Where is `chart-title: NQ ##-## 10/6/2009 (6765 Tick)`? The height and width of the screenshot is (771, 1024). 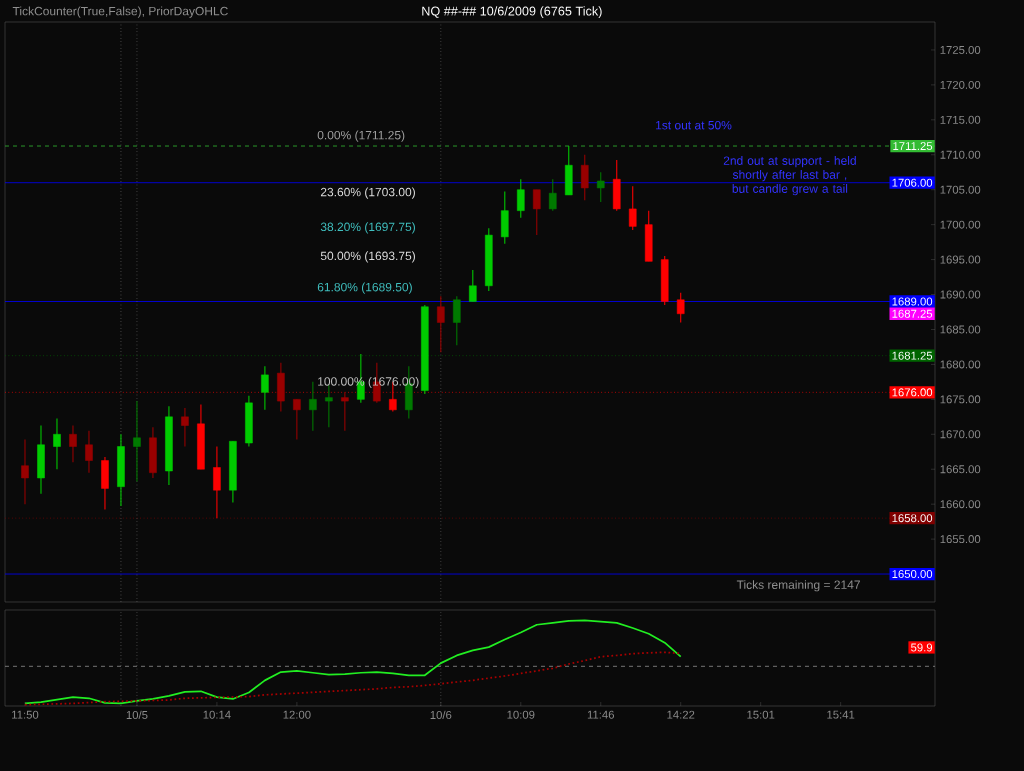
chart-title: NQ ##-## 10/6/2009 (6765 Tick) is located at coordinates (512, 12).